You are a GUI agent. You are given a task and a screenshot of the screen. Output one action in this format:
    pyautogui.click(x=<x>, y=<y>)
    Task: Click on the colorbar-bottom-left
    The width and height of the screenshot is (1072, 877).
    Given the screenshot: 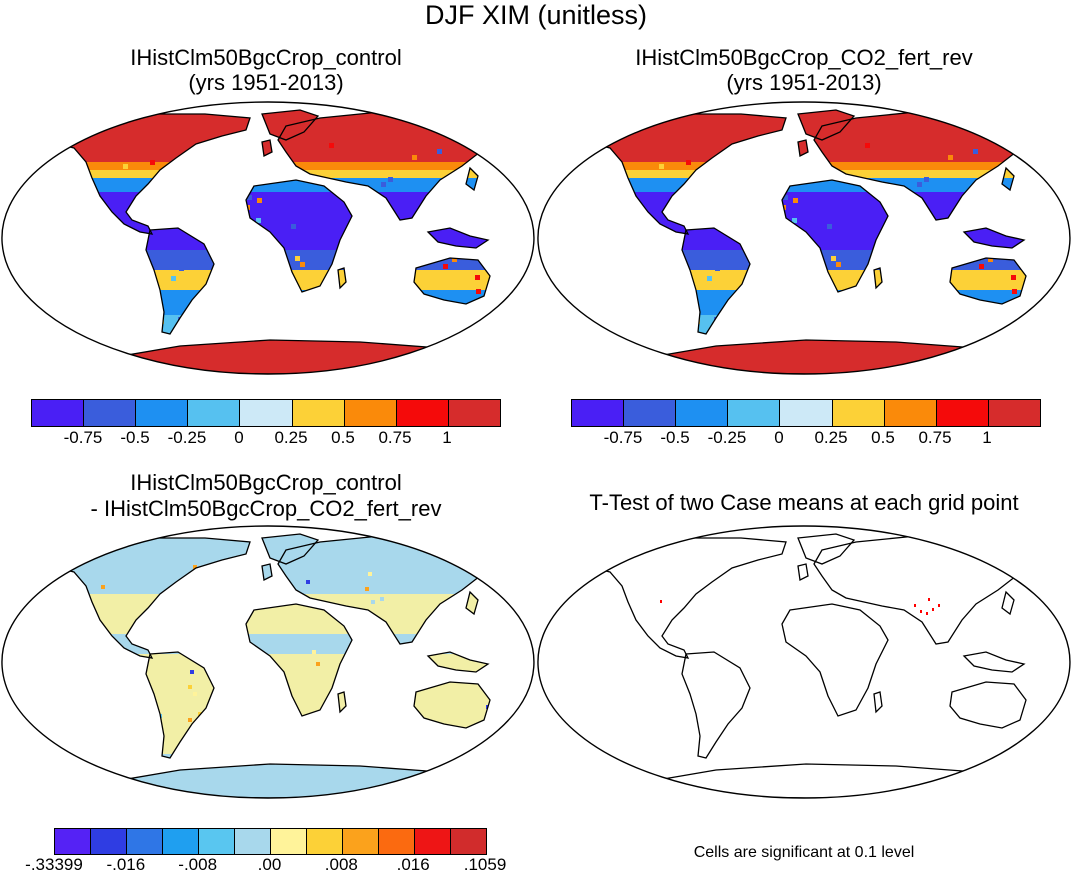 What is the action you would take?
    pyautogui.click(x=270, y=841)
    